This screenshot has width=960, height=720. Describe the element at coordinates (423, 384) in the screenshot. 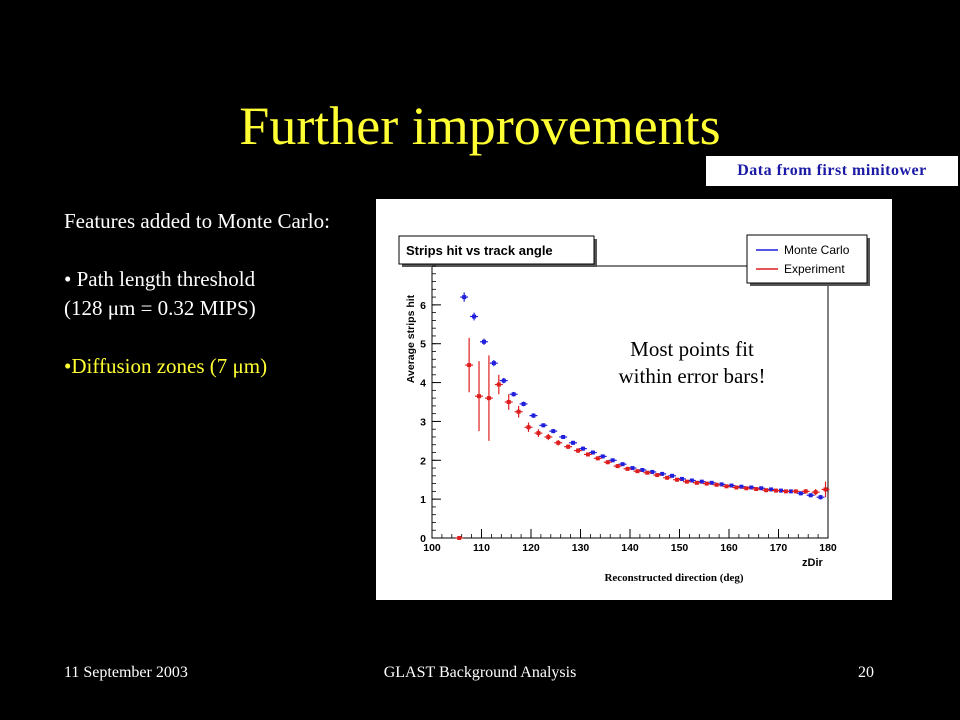

I see `y-tick-label: 4` at that location.